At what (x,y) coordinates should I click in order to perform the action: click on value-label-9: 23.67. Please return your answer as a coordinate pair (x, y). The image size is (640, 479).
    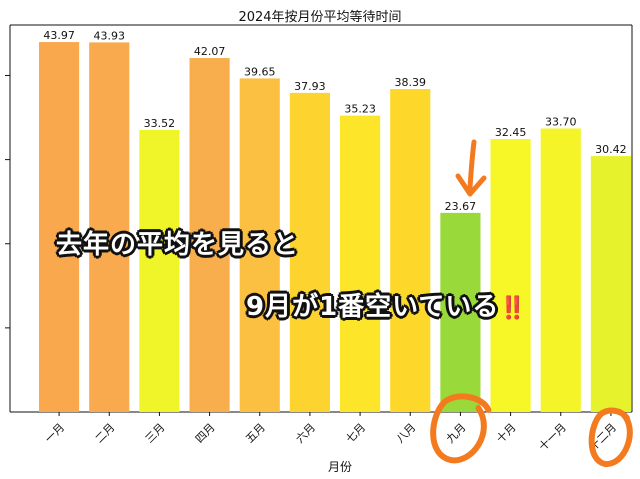
    Looking at the image, I should click on (461, 206).